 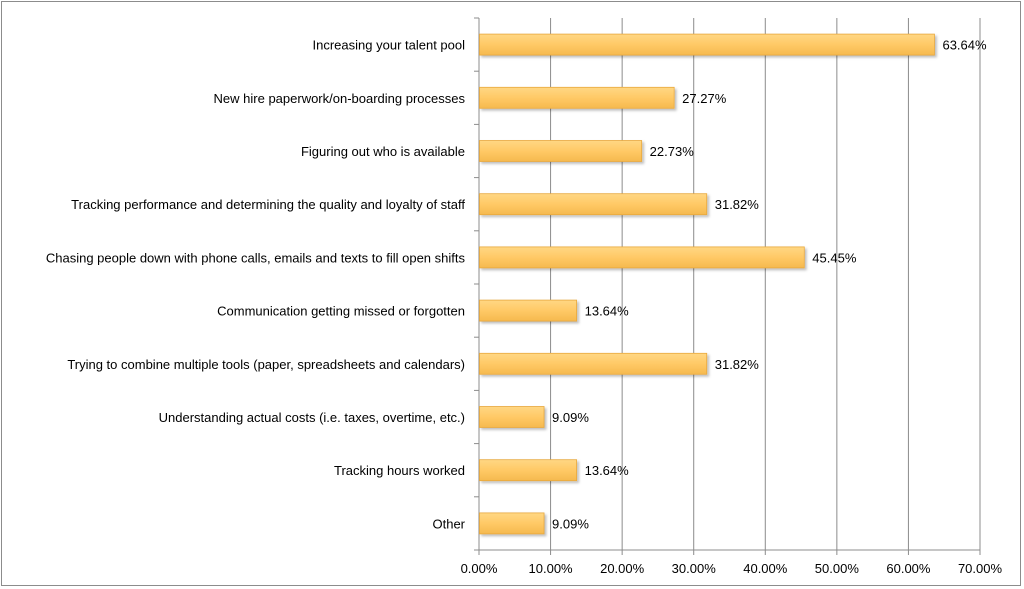 I want to click on data-label: 27.27%, so click(x=704, y=98).